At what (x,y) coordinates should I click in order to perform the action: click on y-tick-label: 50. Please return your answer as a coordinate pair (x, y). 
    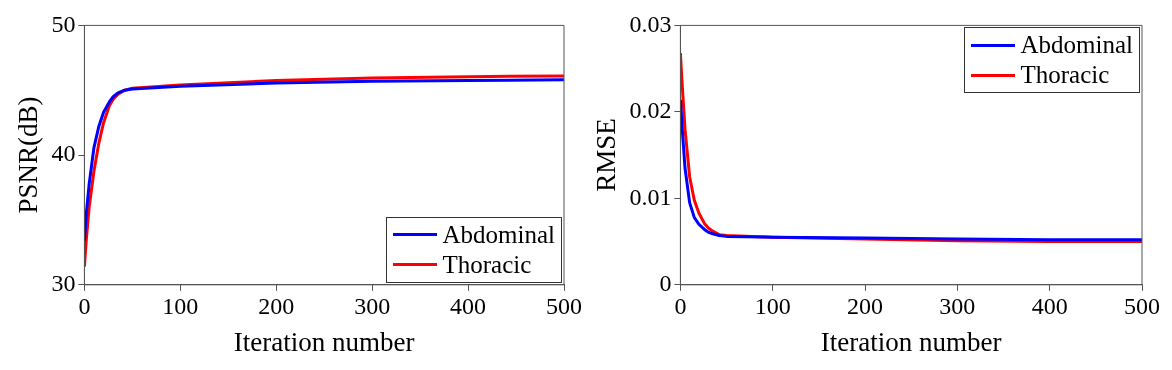
    Looking at the image, I should click on (63, 23).